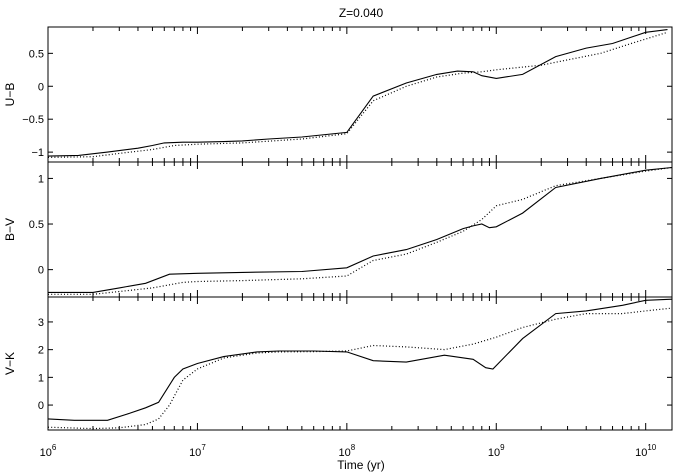  What do you see at coordinates (41, 323) in the screenshot?
I see `y-tick-label: 3` at bounding box center [41, 323].